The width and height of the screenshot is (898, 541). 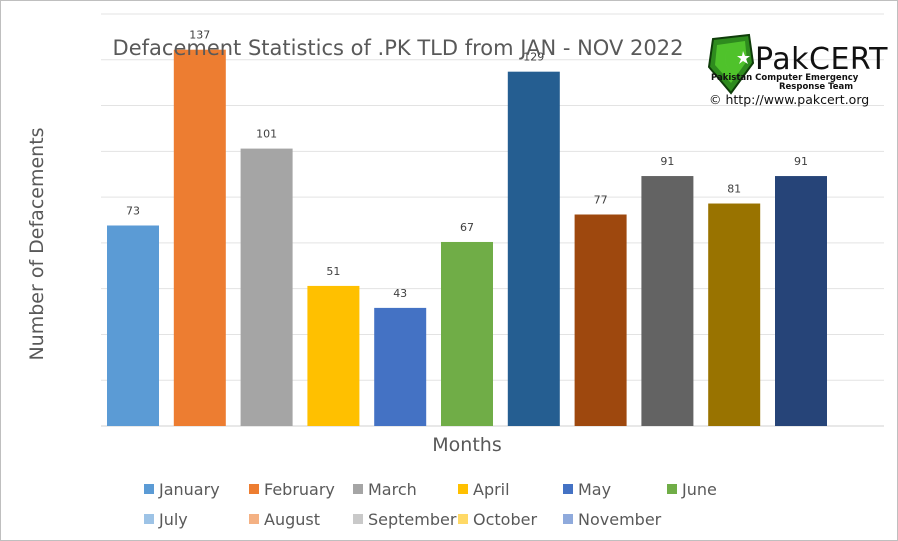 I want to click on data-label-october: 81, so click(x=734, y=189).